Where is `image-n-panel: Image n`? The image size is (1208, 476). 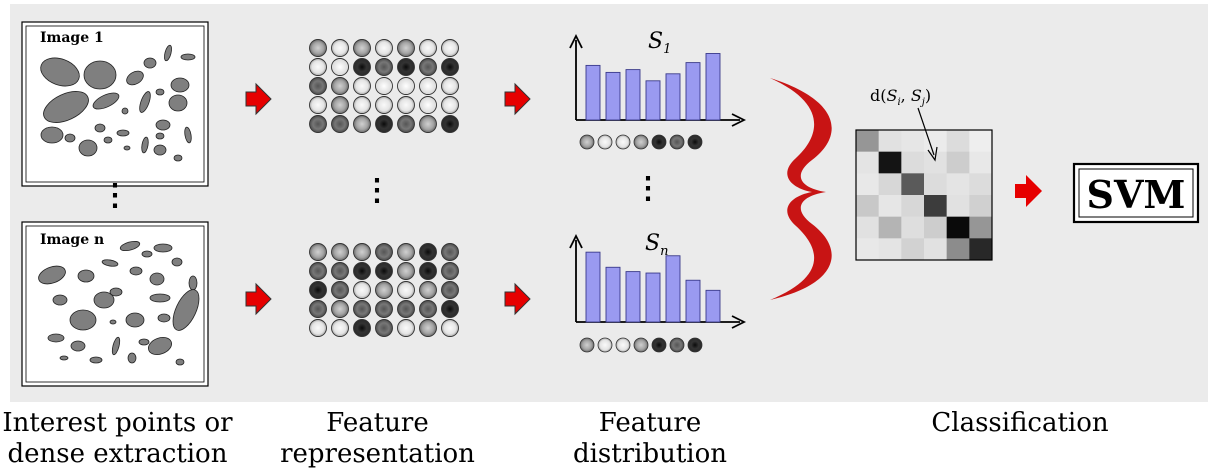
image-n-panel: Image n is located at coordinates (115, 304).